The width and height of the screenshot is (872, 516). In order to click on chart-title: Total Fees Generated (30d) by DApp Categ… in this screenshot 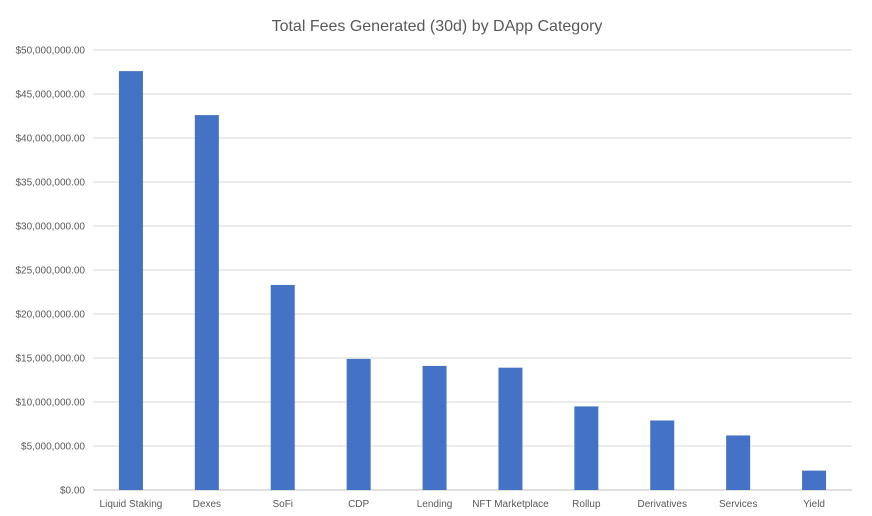, I will do `click(437, 26)`.